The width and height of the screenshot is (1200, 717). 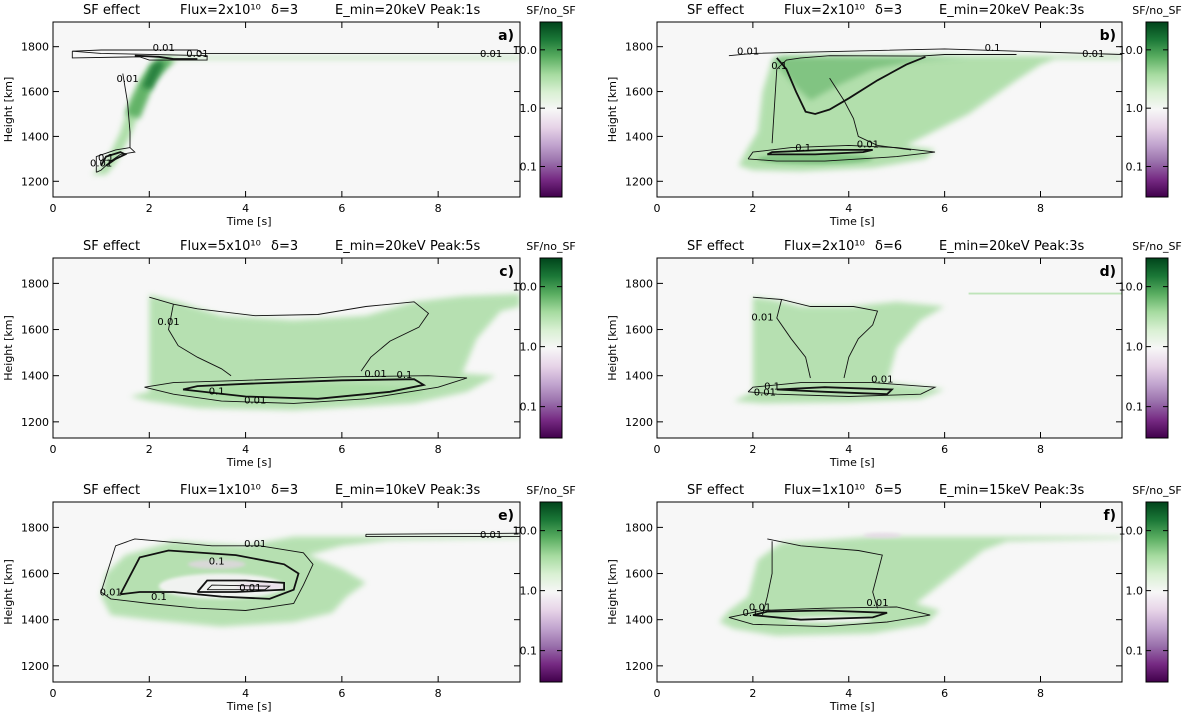 What do you see at coordinates (1059, 246) in the screenshot?
I see `title-part: Peak:3s` at bounding box center [1059, 246].